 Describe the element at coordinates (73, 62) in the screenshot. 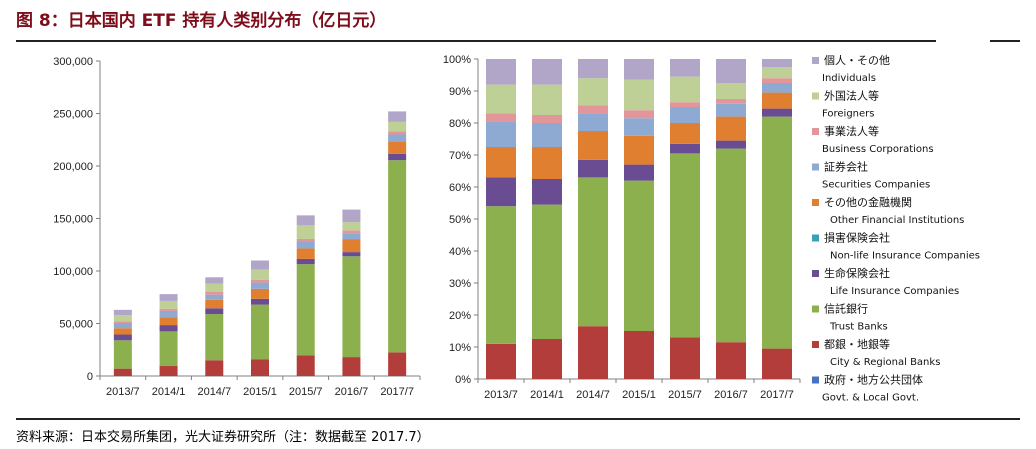

I see `amount-y-tick-label: 300,000` at that location.